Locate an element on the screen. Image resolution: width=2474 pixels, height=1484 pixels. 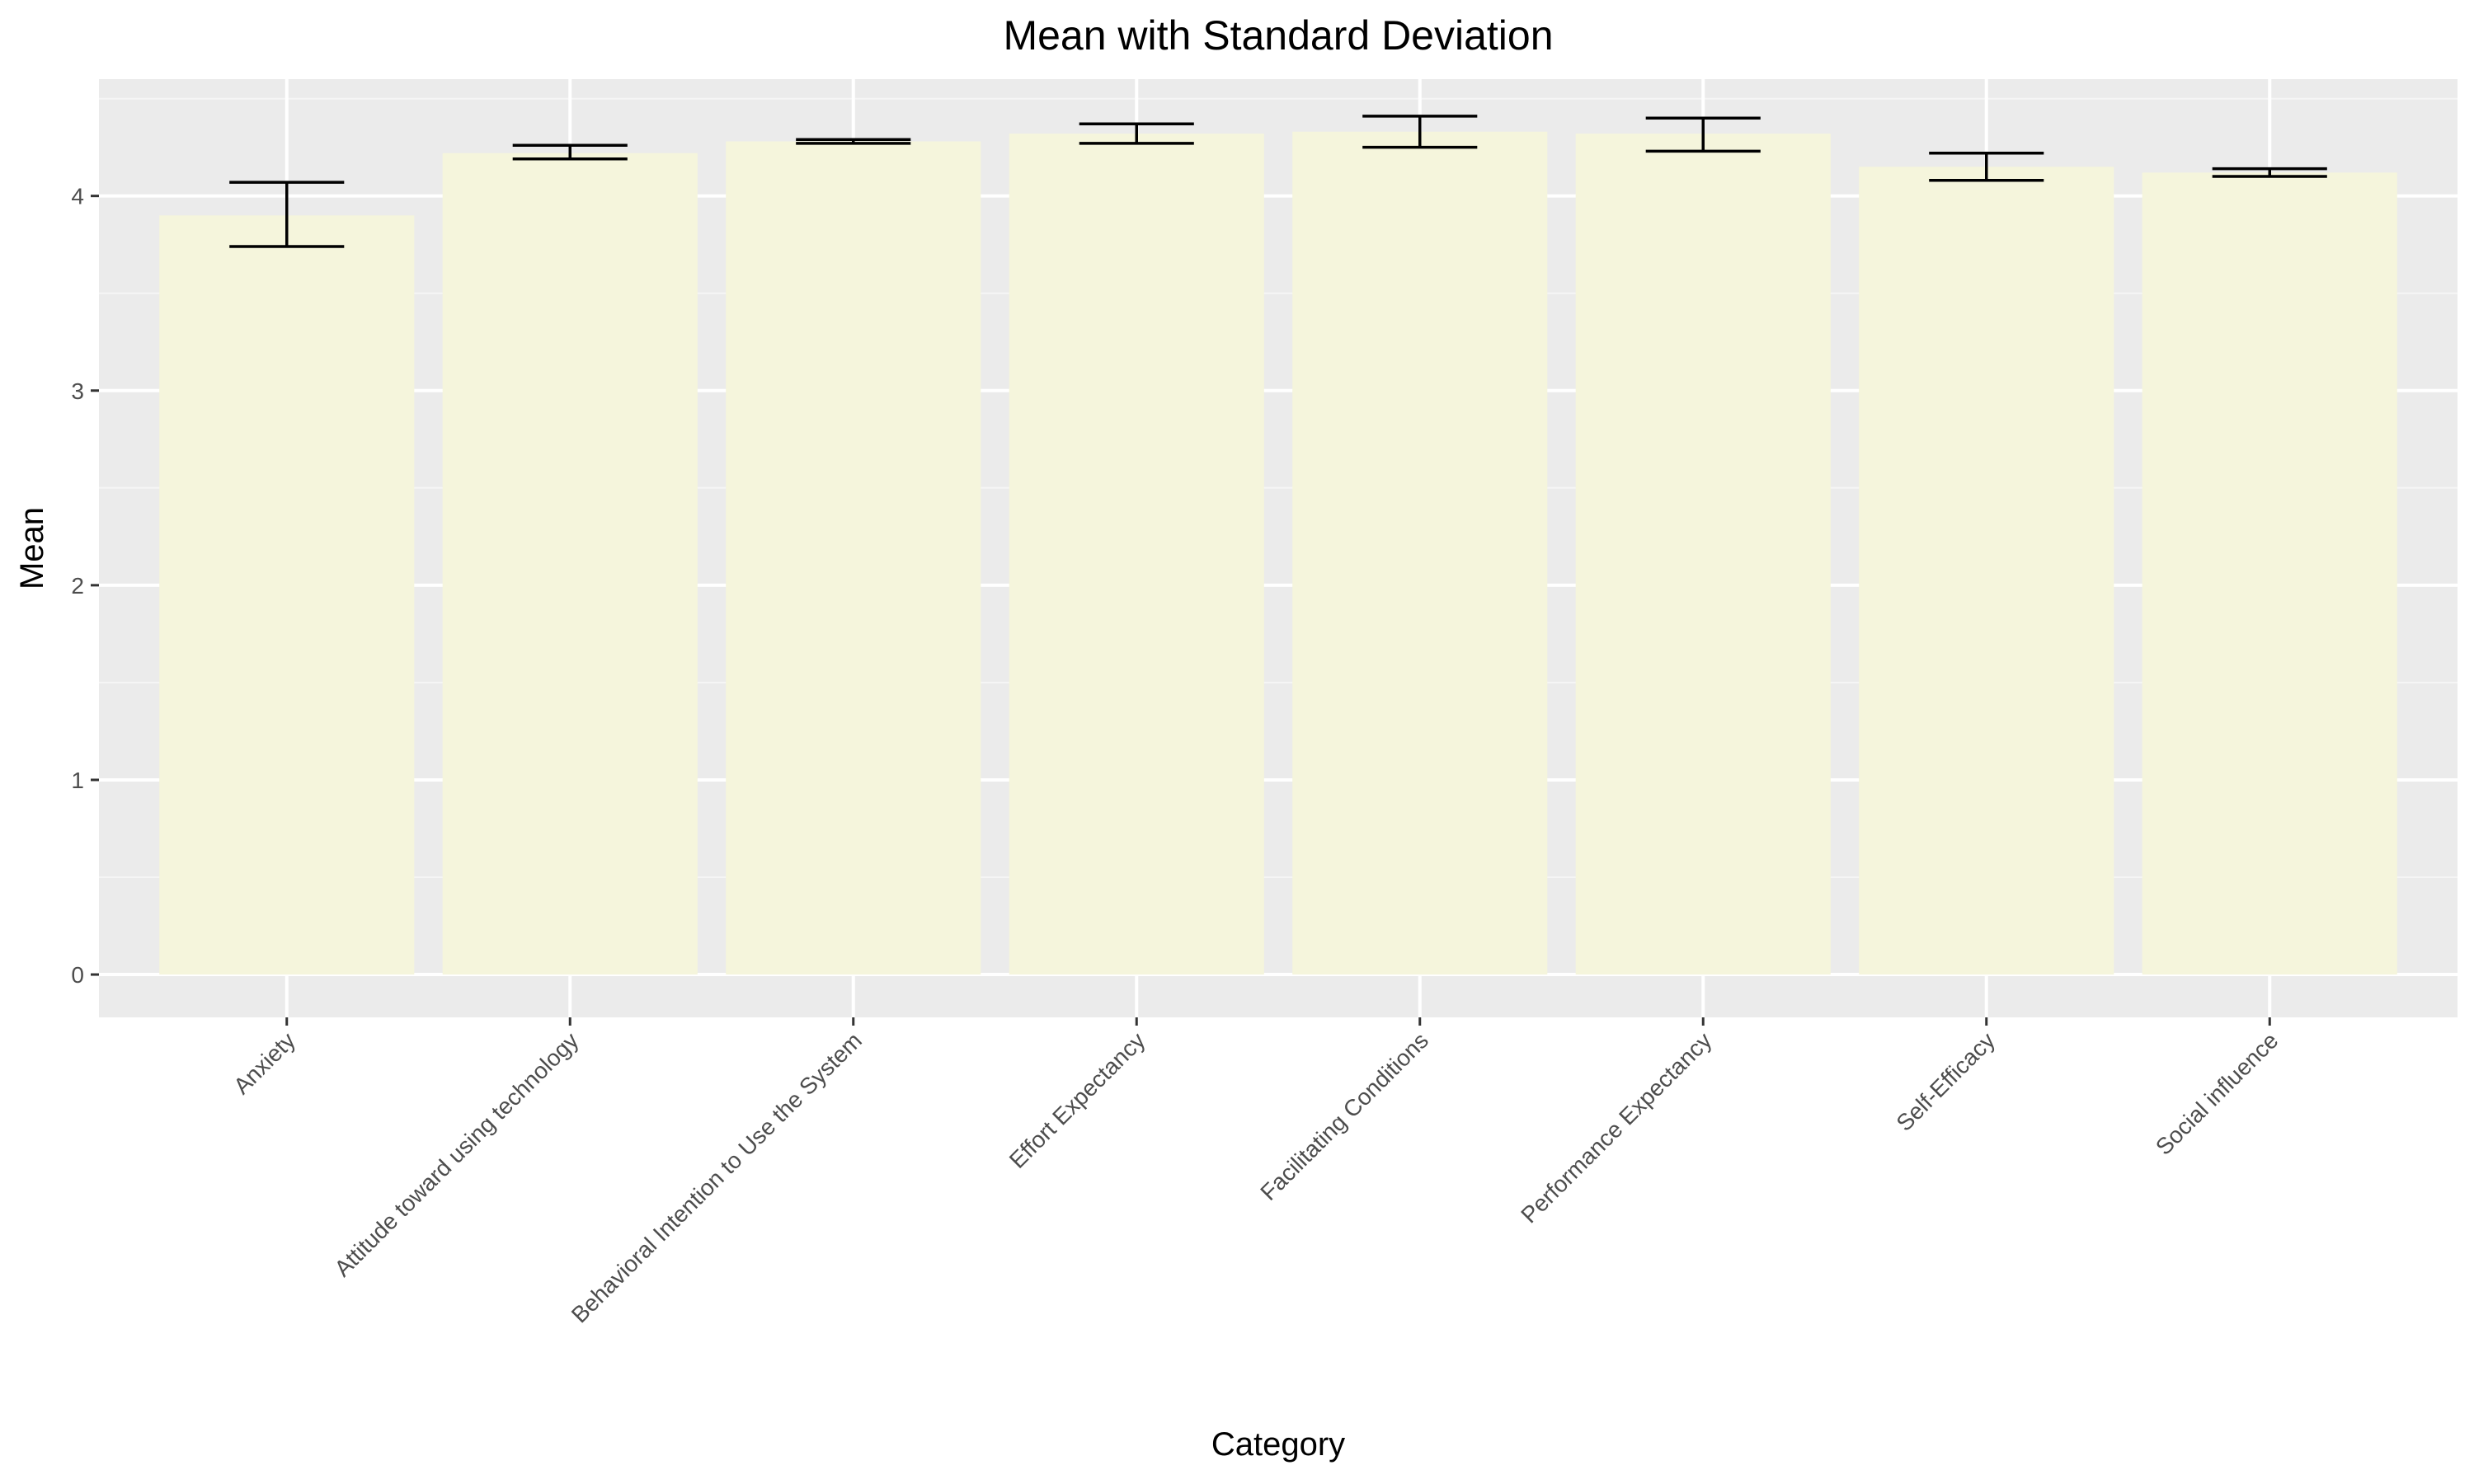
y-tick-label: 2 is located at coordinates (77, 586).